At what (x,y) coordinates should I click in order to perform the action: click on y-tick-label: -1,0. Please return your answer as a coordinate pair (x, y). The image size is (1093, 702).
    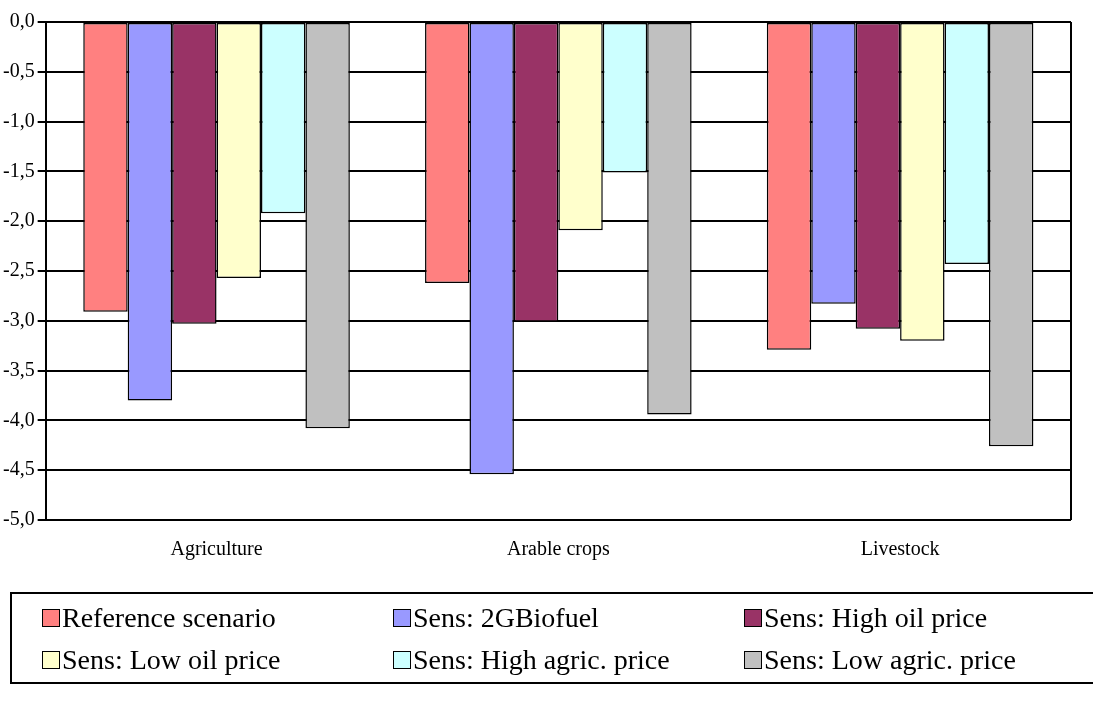
    Looking at the image, I should click on (18, 119).